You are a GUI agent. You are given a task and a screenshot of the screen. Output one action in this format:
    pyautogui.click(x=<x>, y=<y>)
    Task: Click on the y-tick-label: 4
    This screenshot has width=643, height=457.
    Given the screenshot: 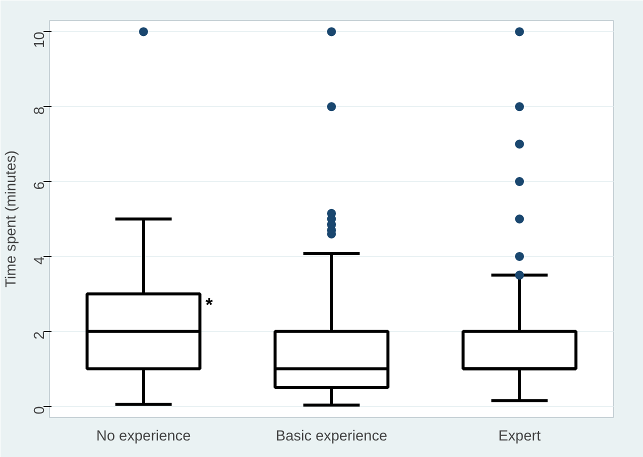 What is the action you would take?
    pyautogui.click(x=40, y=260)
    